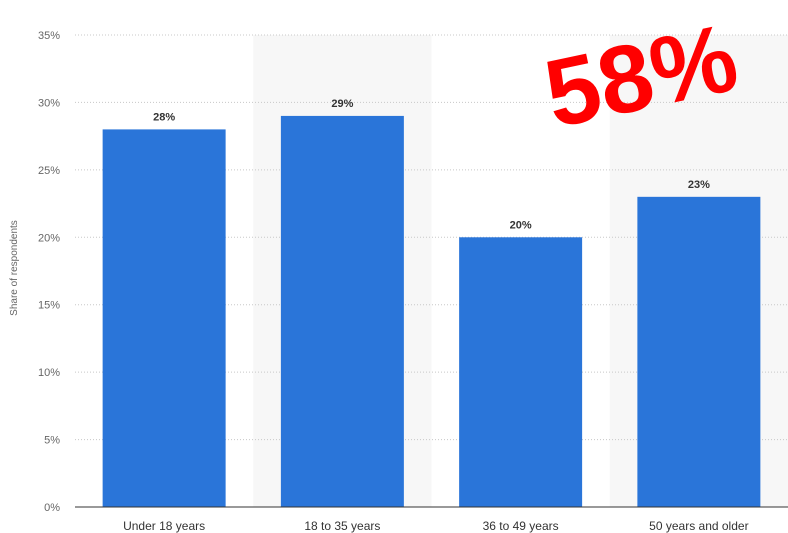 This screenshot has width=788, height=533. Describe the element at coordinates (521, 225) in the screenshot. I see `data-label: 20%` at that location.